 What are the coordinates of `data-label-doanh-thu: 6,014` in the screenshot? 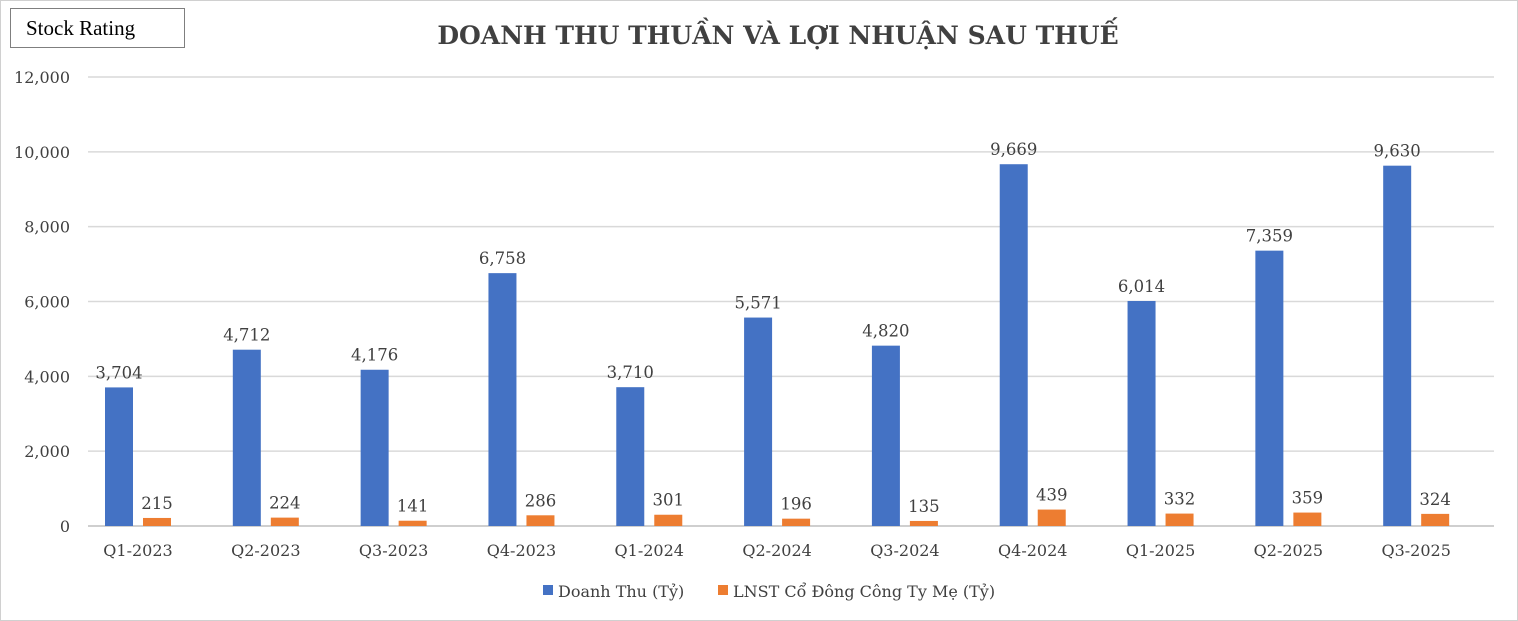 It's located at (1141, 286).